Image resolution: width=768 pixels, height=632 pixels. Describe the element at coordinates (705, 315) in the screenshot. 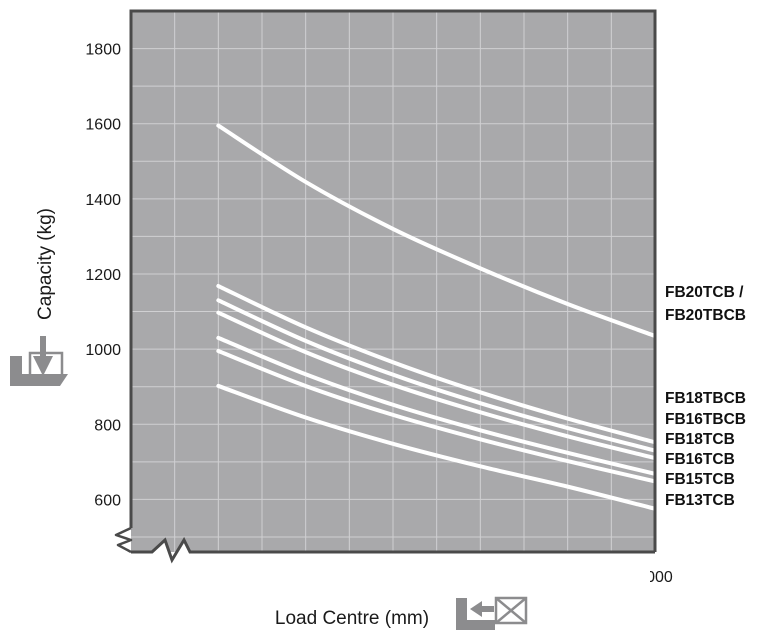

I see `series-label: FB20TBCB` at that location.